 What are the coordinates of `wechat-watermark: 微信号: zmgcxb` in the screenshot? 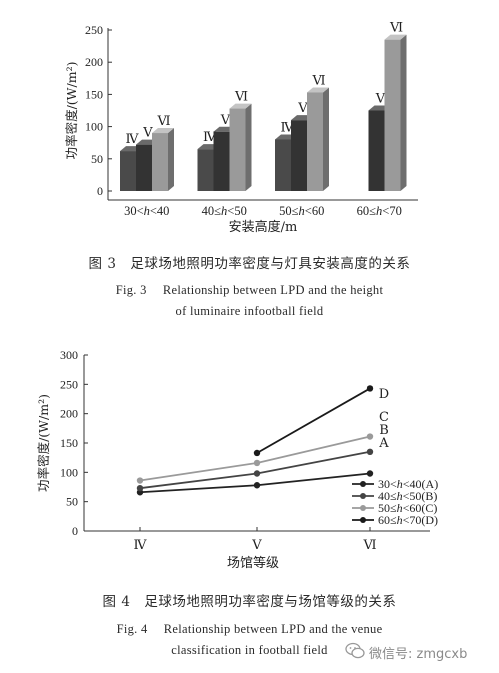 It's located at (420, 652).